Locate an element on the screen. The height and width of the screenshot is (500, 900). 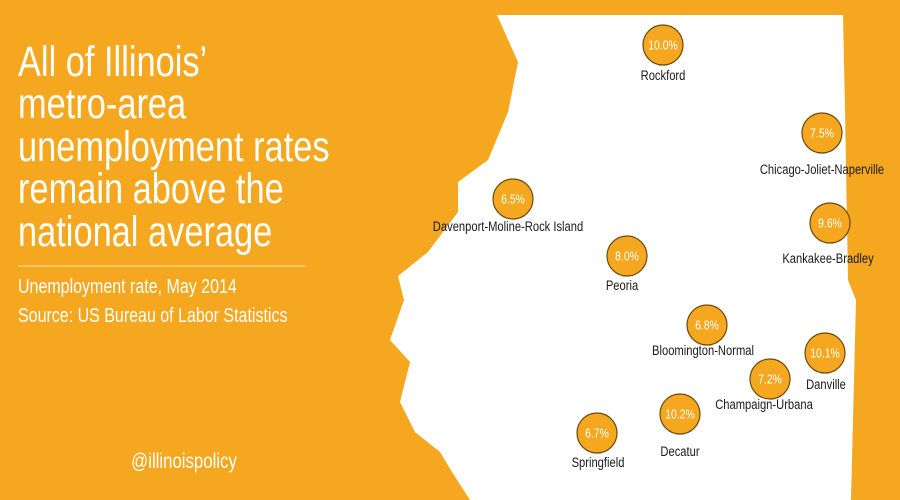
city-name: Kankakee-Bradley is located at coordinates (828, 258).